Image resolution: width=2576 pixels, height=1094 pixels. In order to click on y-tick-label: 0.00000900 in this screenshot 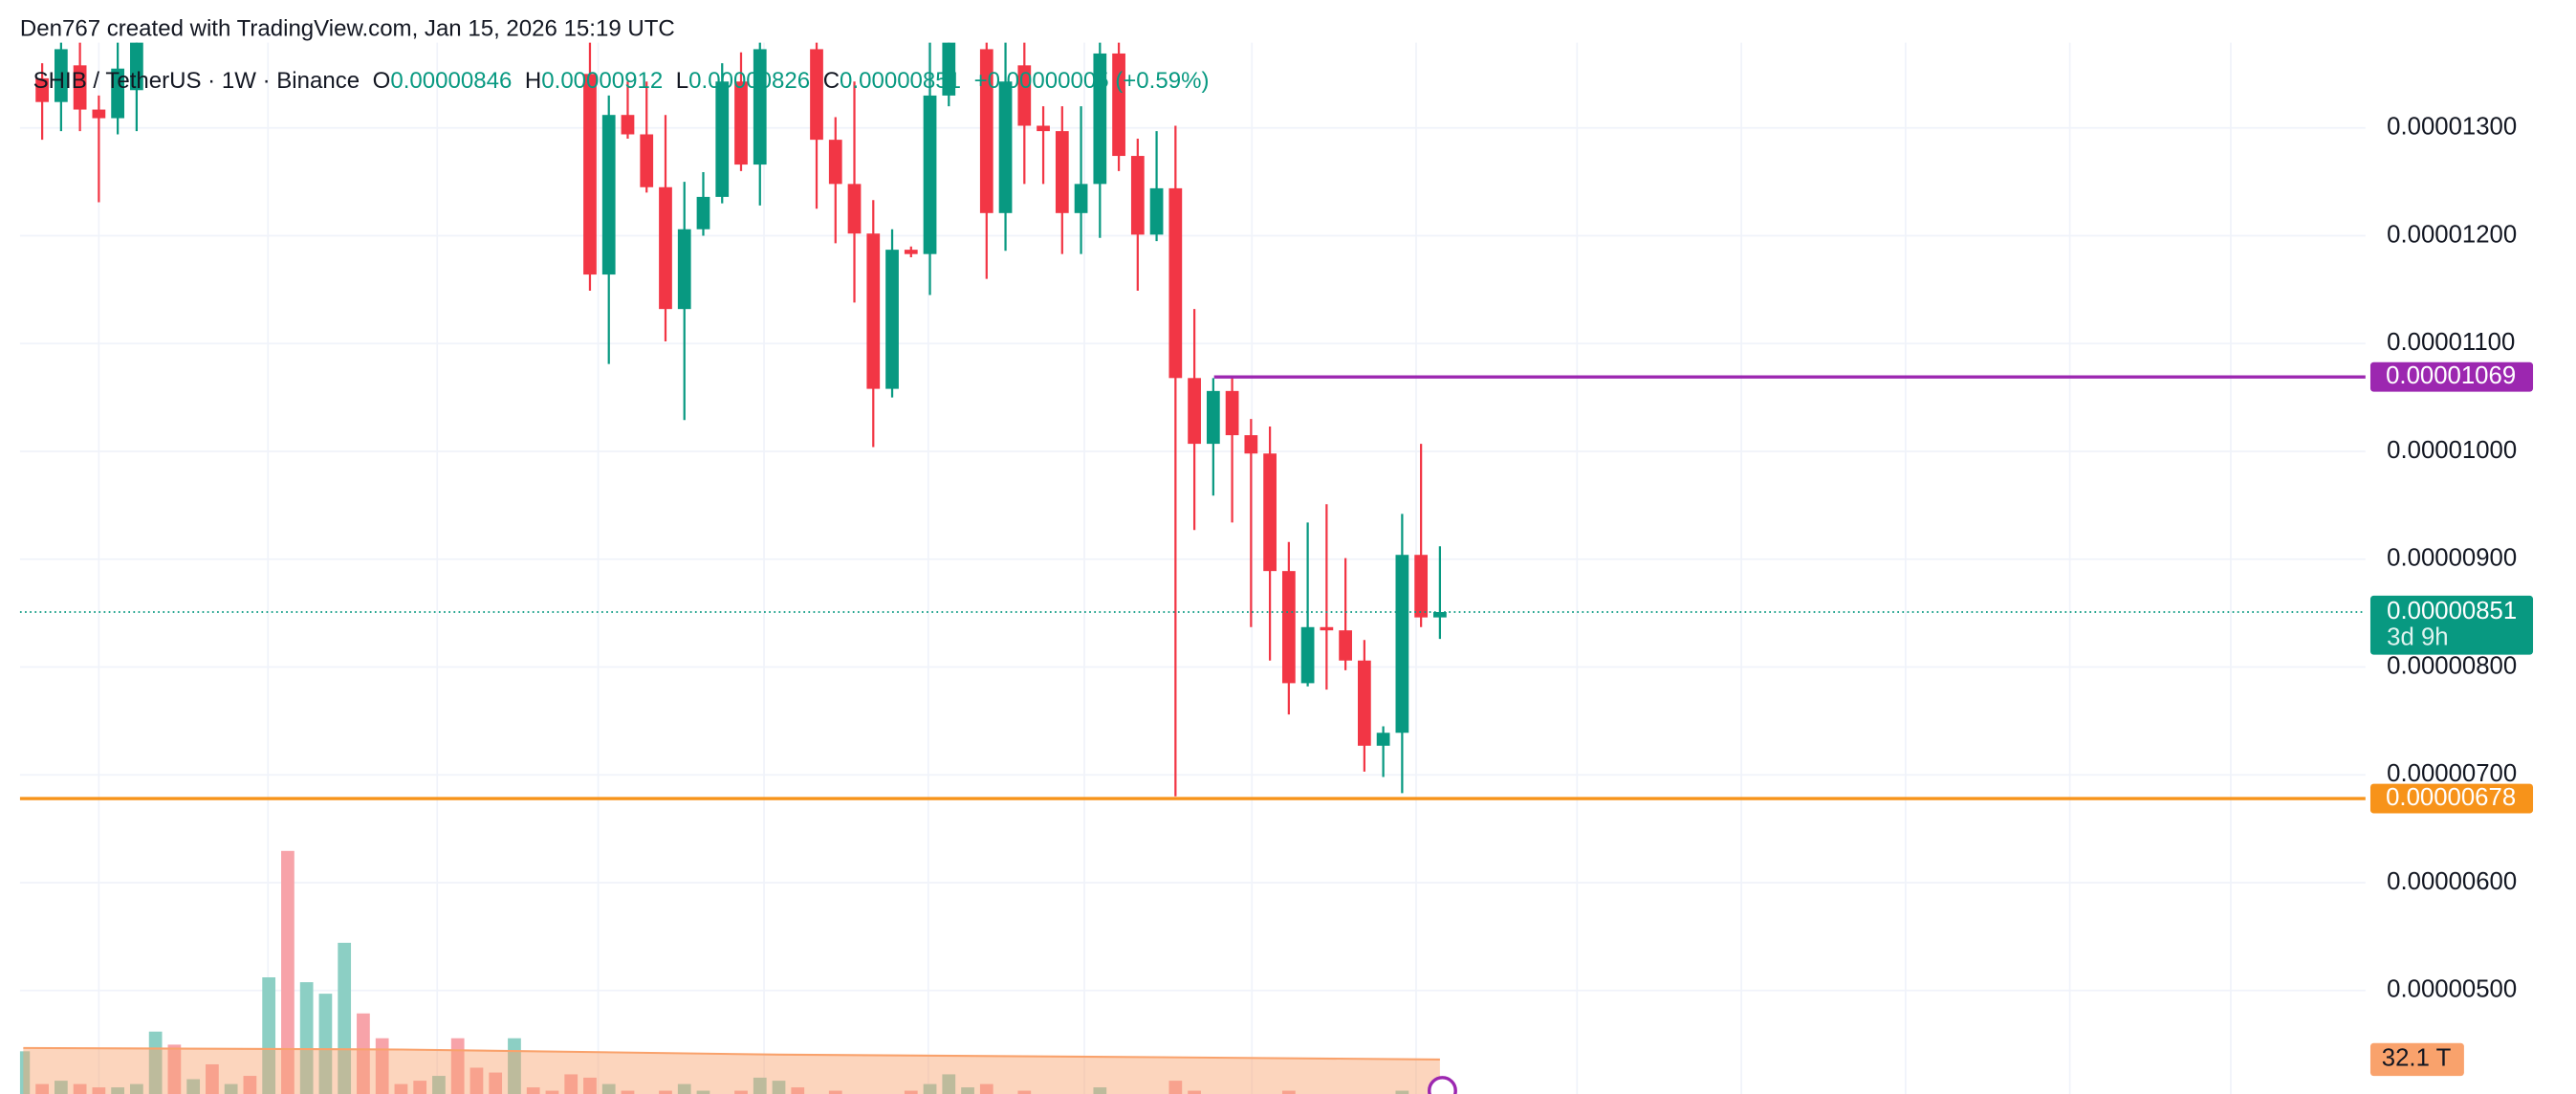, I will do `click(2452, 558)`.